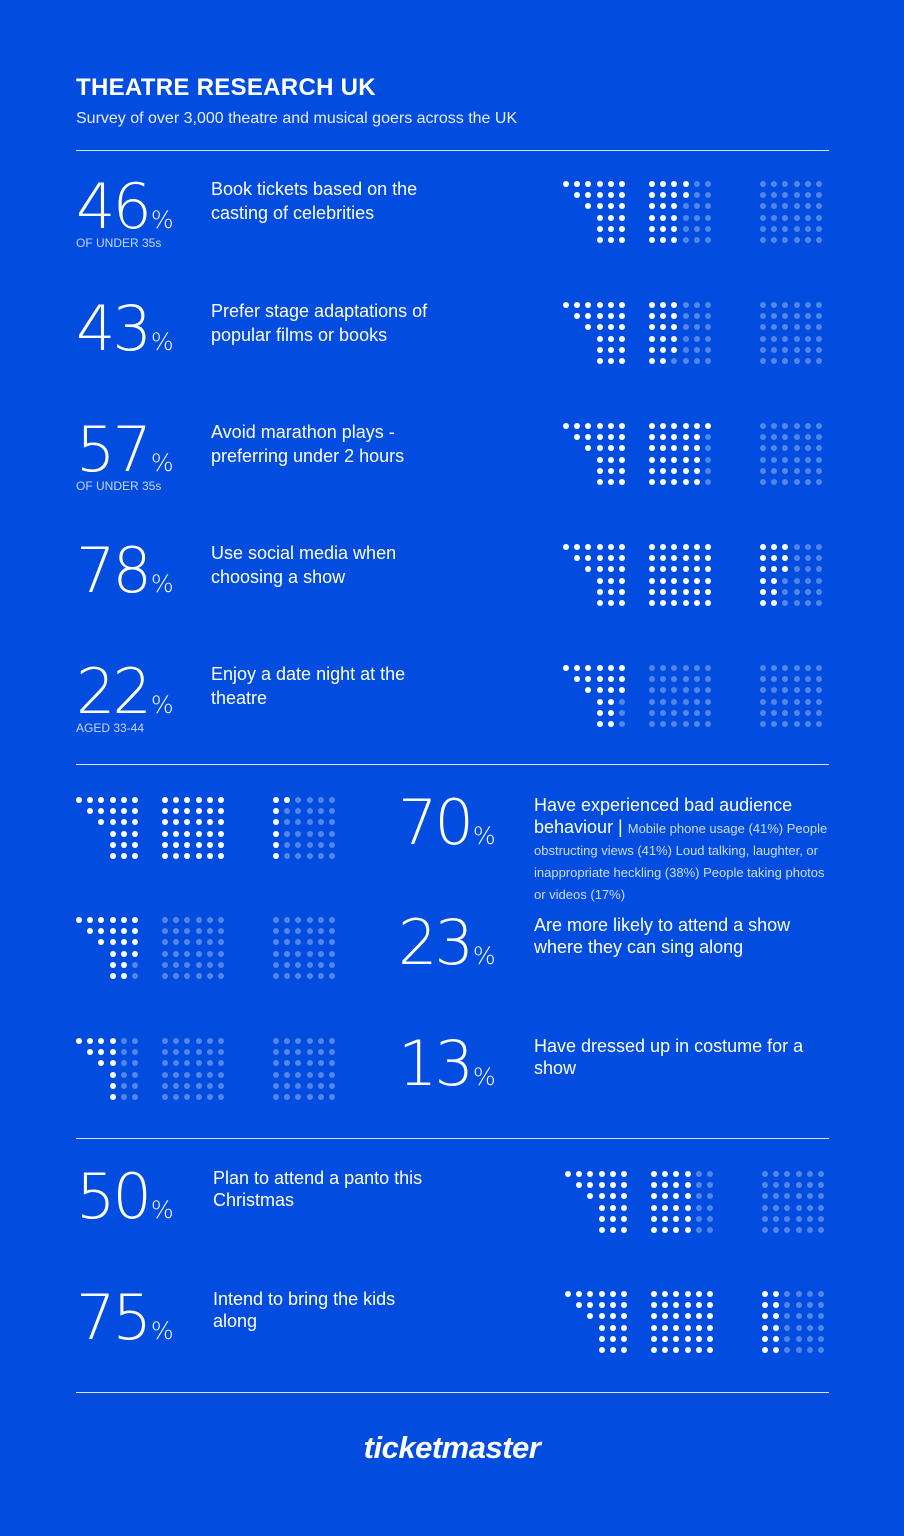 The image size is (904, 1536). What do you see at coordinates (452, 1447) in the screenshot?
I see `ticketmaster-logo: ticketmaster` at bounding box center [452, 1447].